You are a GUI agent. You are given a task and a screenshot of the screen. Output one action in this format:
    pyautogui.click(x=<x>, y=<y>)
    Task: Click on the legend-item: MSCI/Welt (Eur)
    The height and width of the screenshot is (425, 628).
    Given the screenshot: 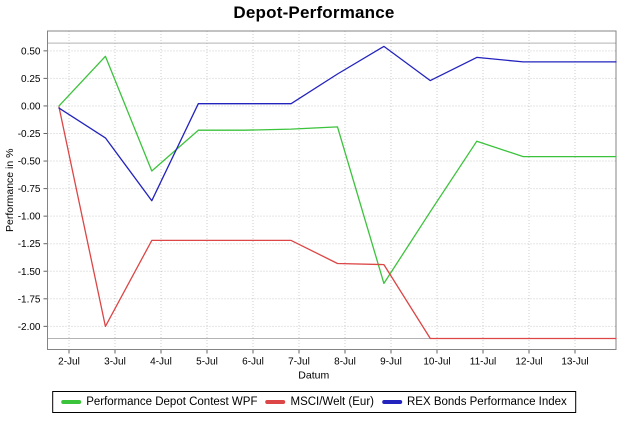 What is the action you would take?
    pyautogui.click(x=319, y=402)
    